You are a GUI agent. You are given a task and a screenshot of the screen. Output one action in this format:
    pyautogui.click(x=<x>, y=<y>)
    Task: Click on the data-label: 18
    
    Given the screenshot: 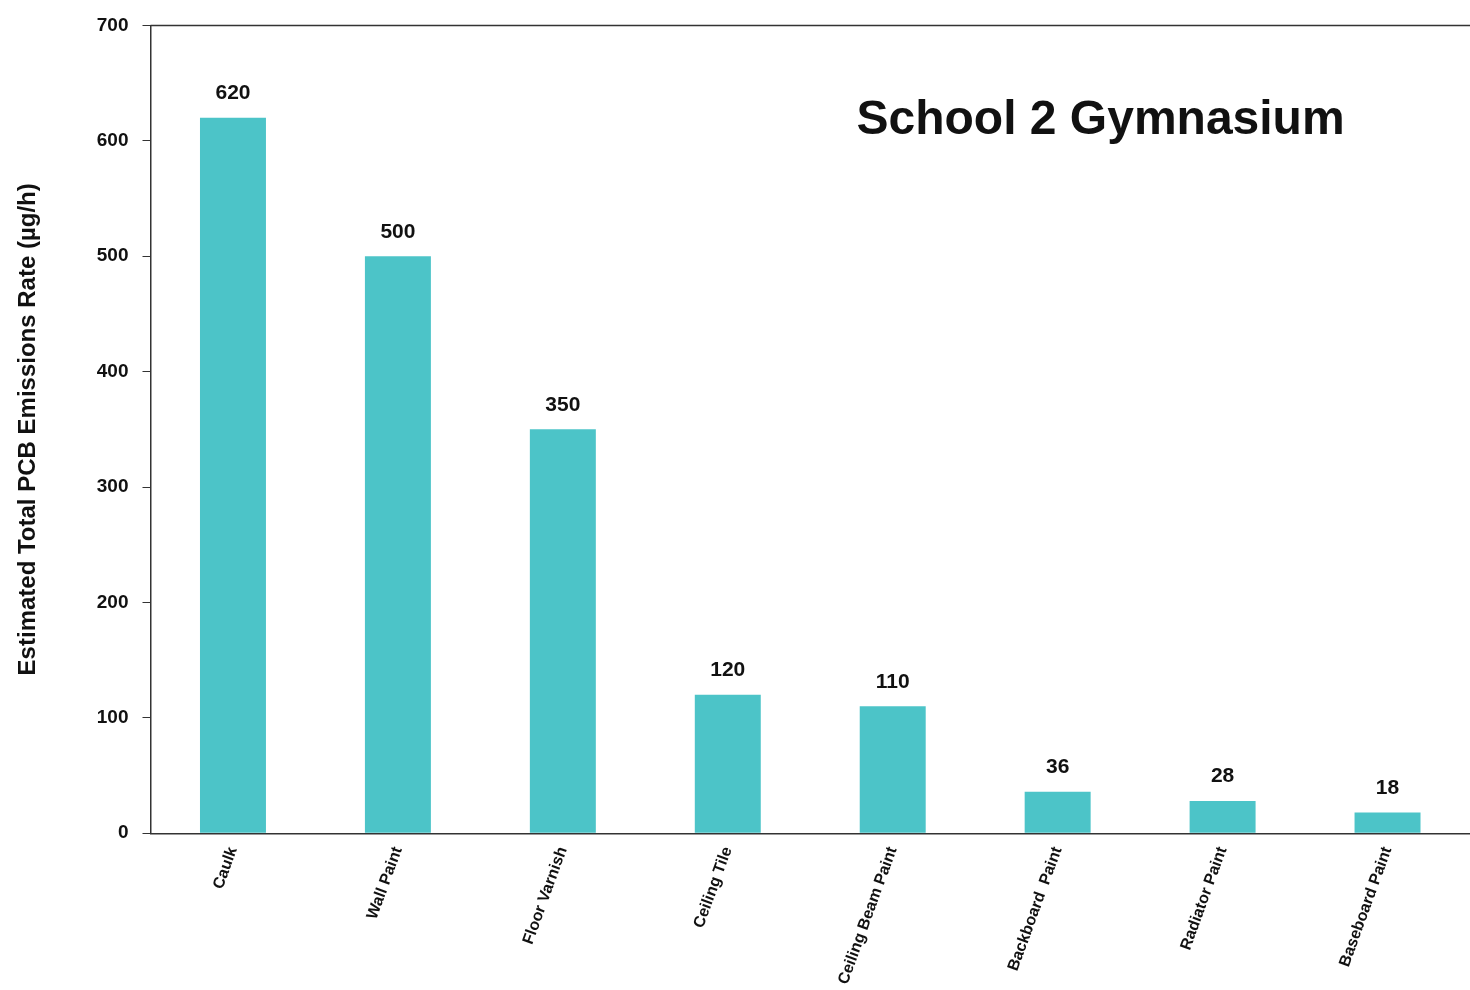 What is the action you would take?
    pyautogui.click(x=1387, y=786)
    